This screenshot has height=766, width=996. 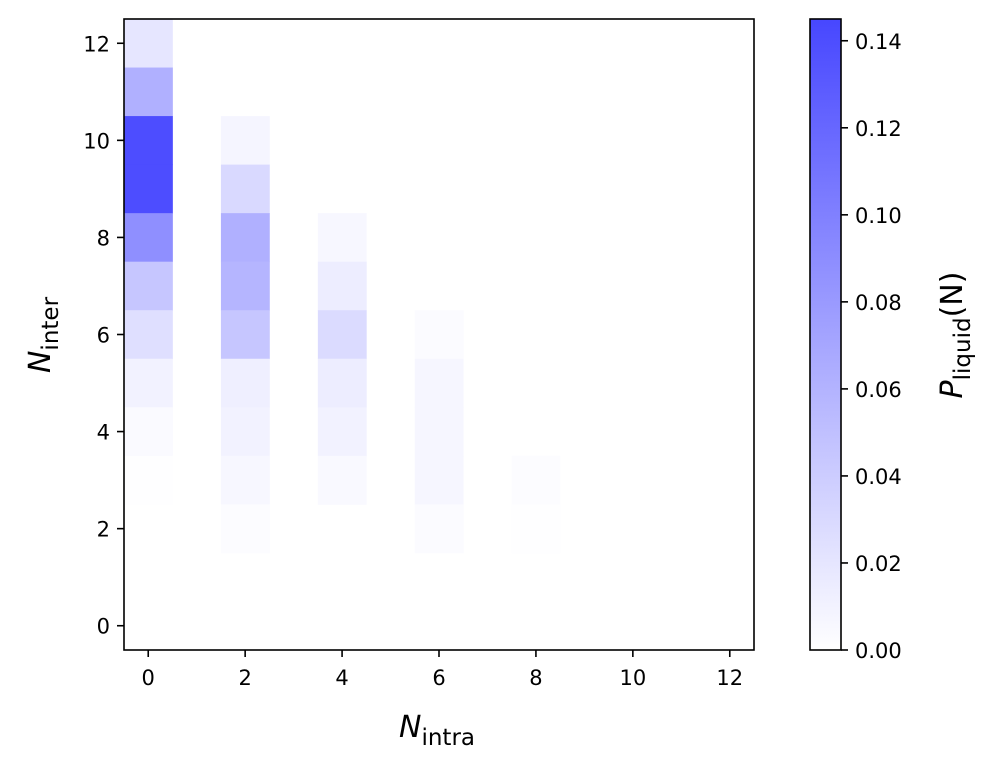 What do you see at coordinates (244, 678) in the screenshot?
I see `x-tick-label: 2` at bounding box center [244, 678].